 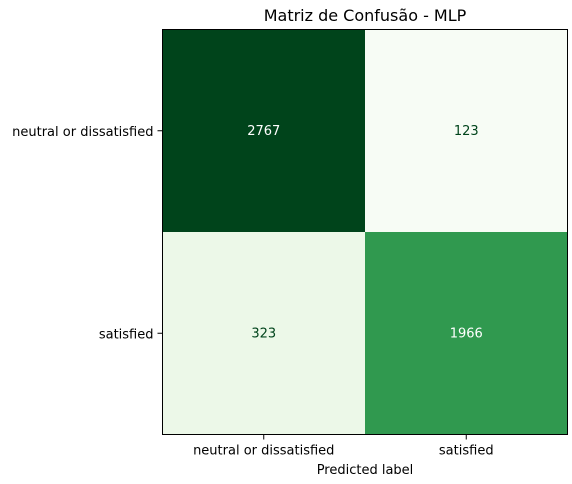 I want to click on cell-value-0-1: 123, so click(x=466, y=131).